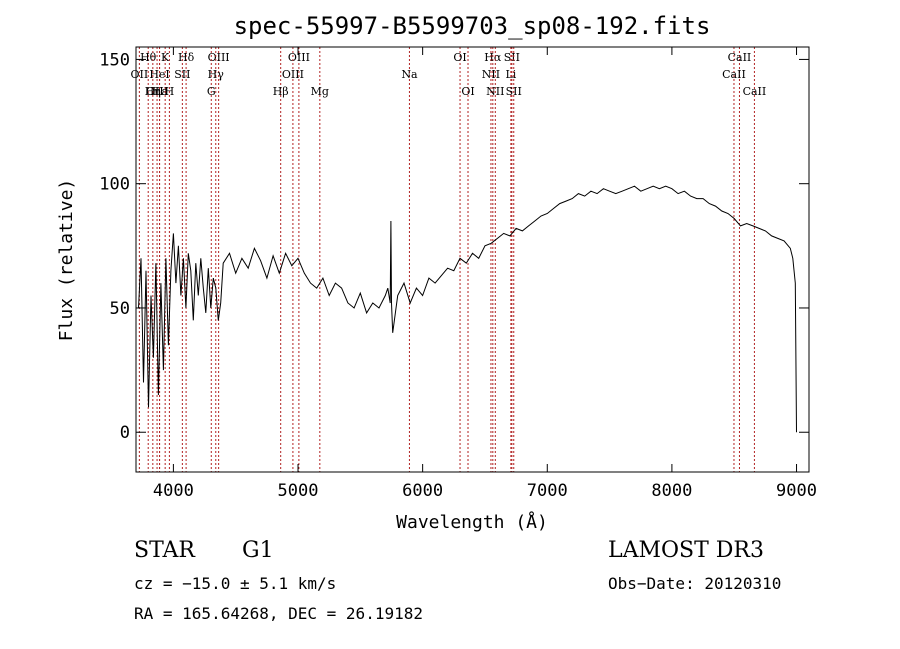 This screenshot has width=900, height=649. Describe the element at coordinates (740, 57) in the screenshot. I see `marker-label-26: CaII` at that location.